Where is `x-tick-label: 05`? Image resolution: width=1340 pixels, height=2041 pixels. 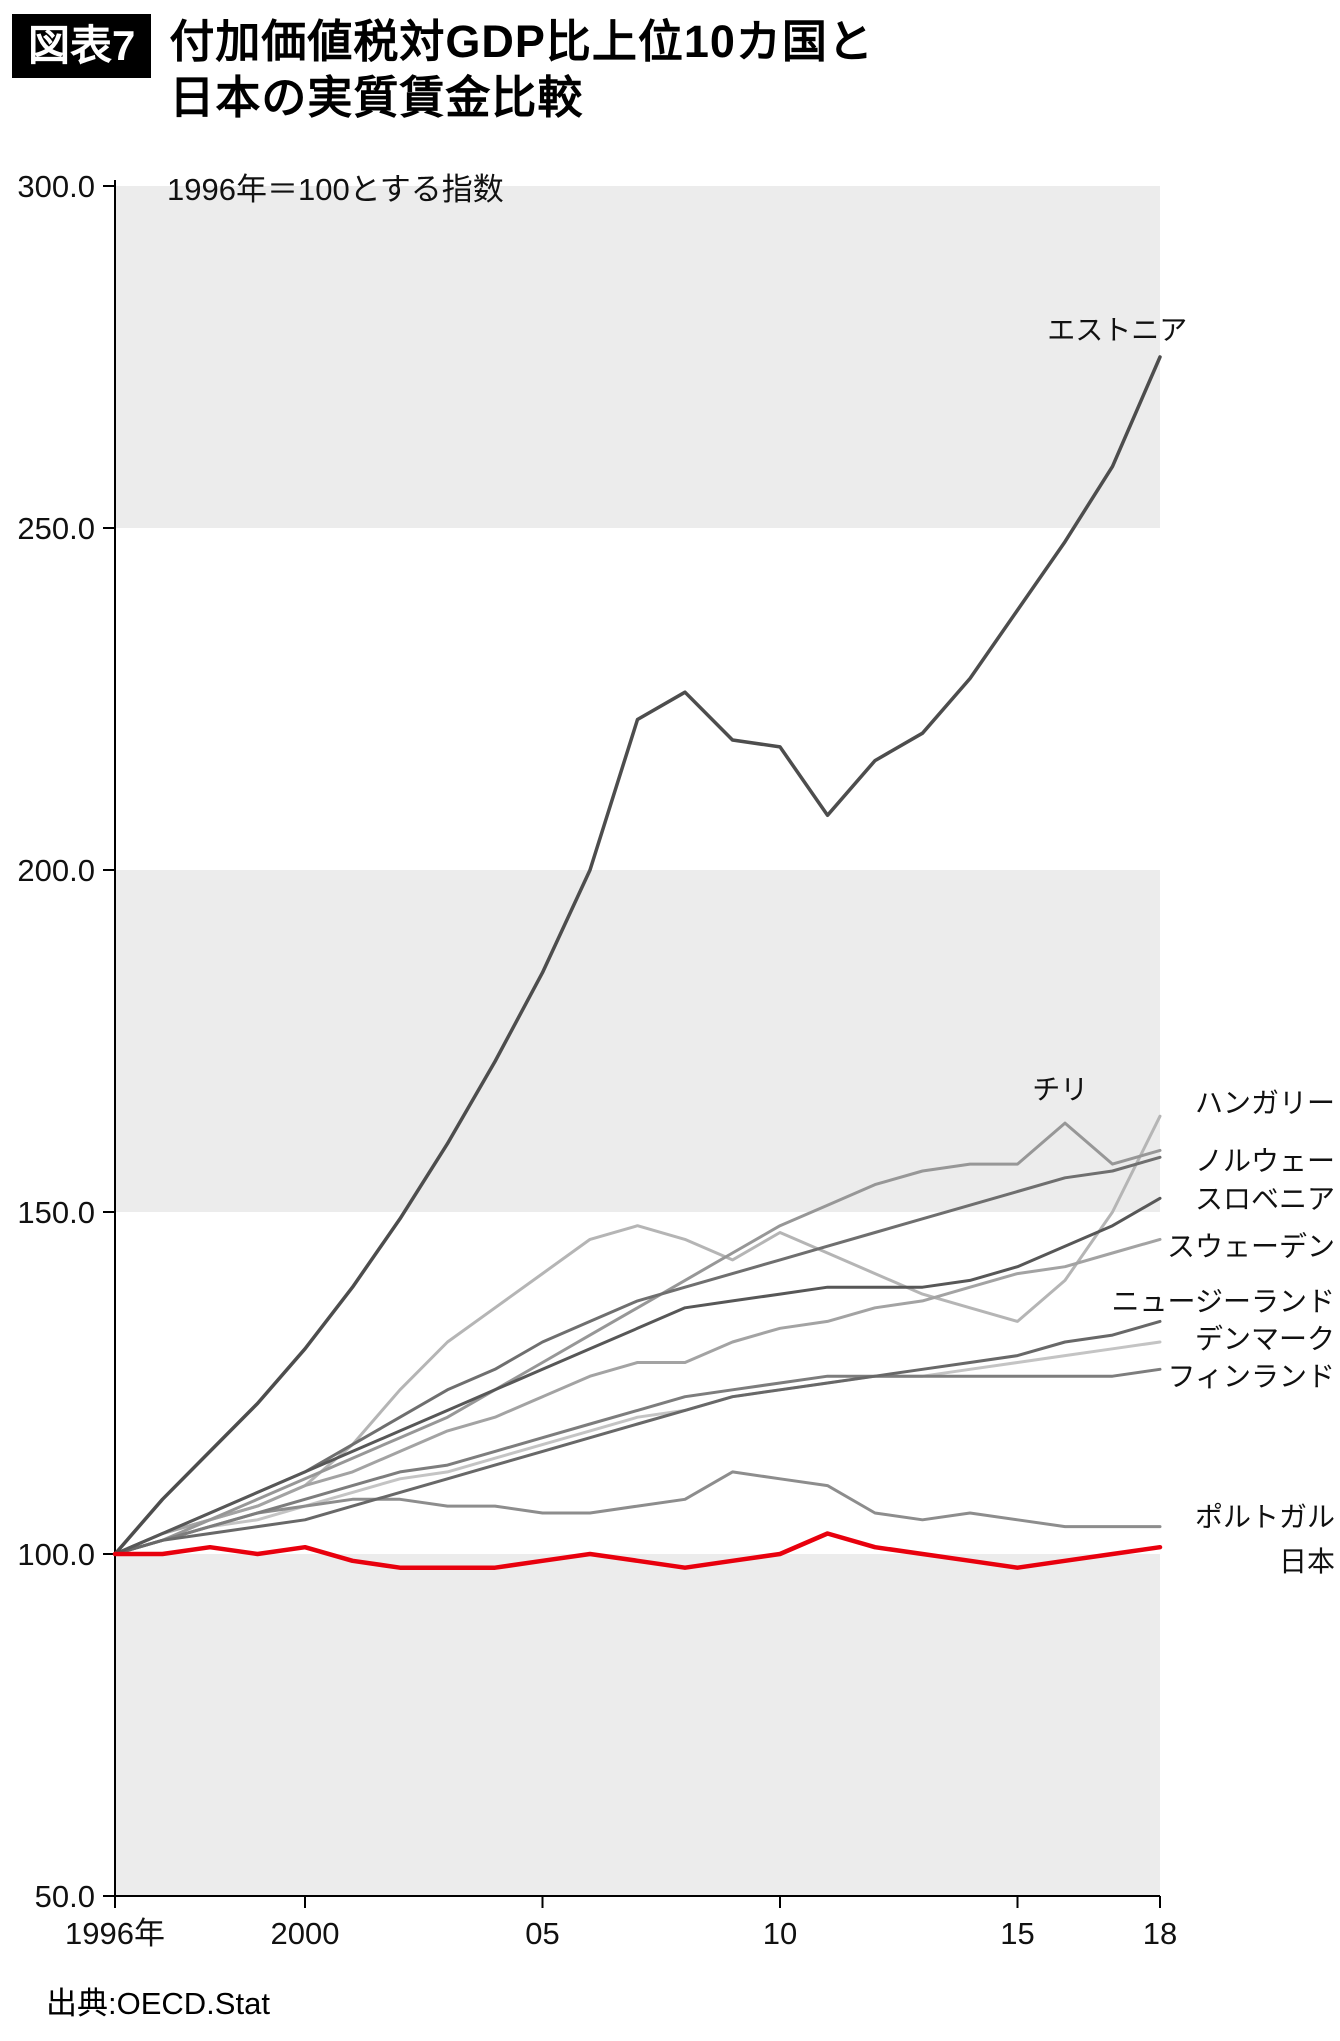 x-tick-label: 05 is located at coordinates (542, 1933).